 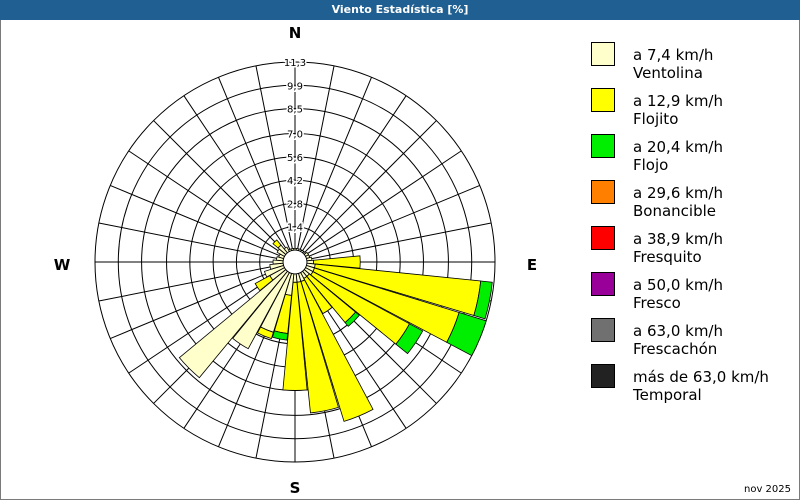 I want to click on bars, so click(x=335, y=330).